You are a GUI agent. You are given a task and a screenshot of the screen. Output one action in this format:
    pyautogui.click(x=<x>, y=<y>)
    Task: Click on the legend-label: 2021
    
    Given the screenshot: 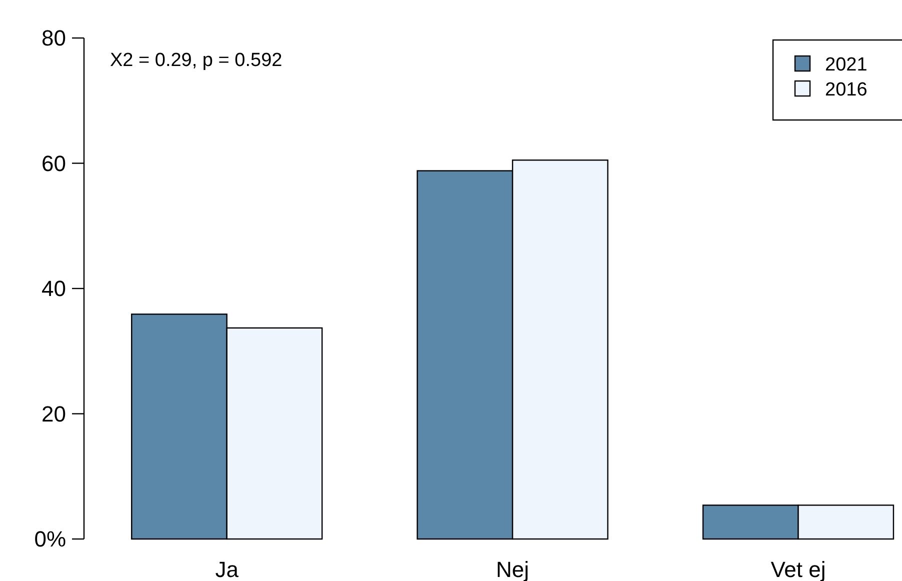 What is the action you would take?
    pyautogui.click(x=846, y=65)
    